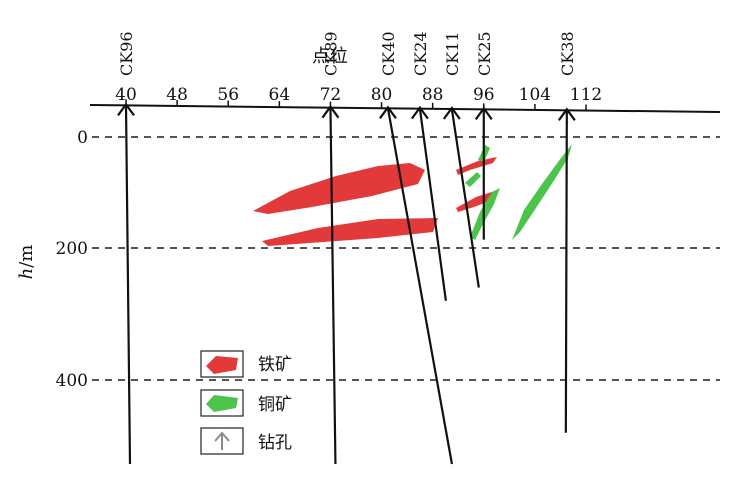  I want to click on drill-hole-label: CK38, so click(567, 53).